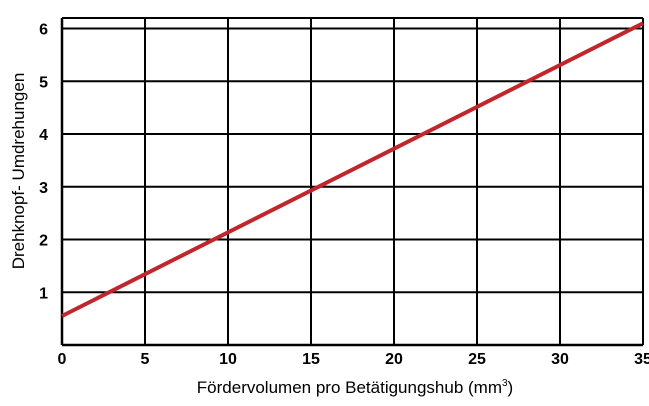  I want to click on x-axis-title: Fördervolumen pro Betätigungshub (mm3), so click(355, 387).